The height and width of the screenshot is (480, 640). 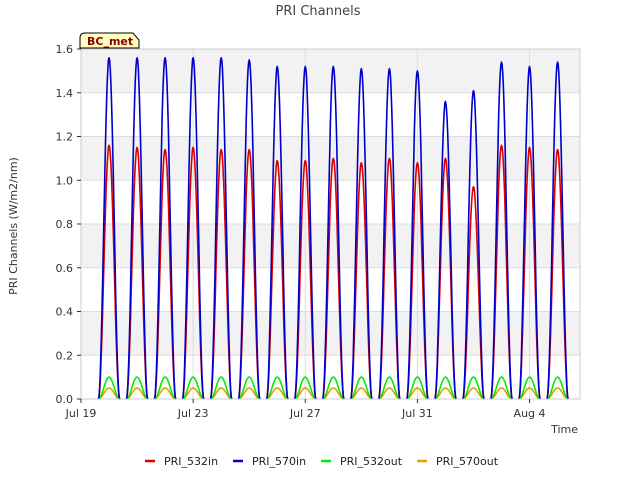 What do you see at coordinates (81, 413) in the screenshot?
I see `x-tick-label: Jul 19` at bounding box center [81, 413].